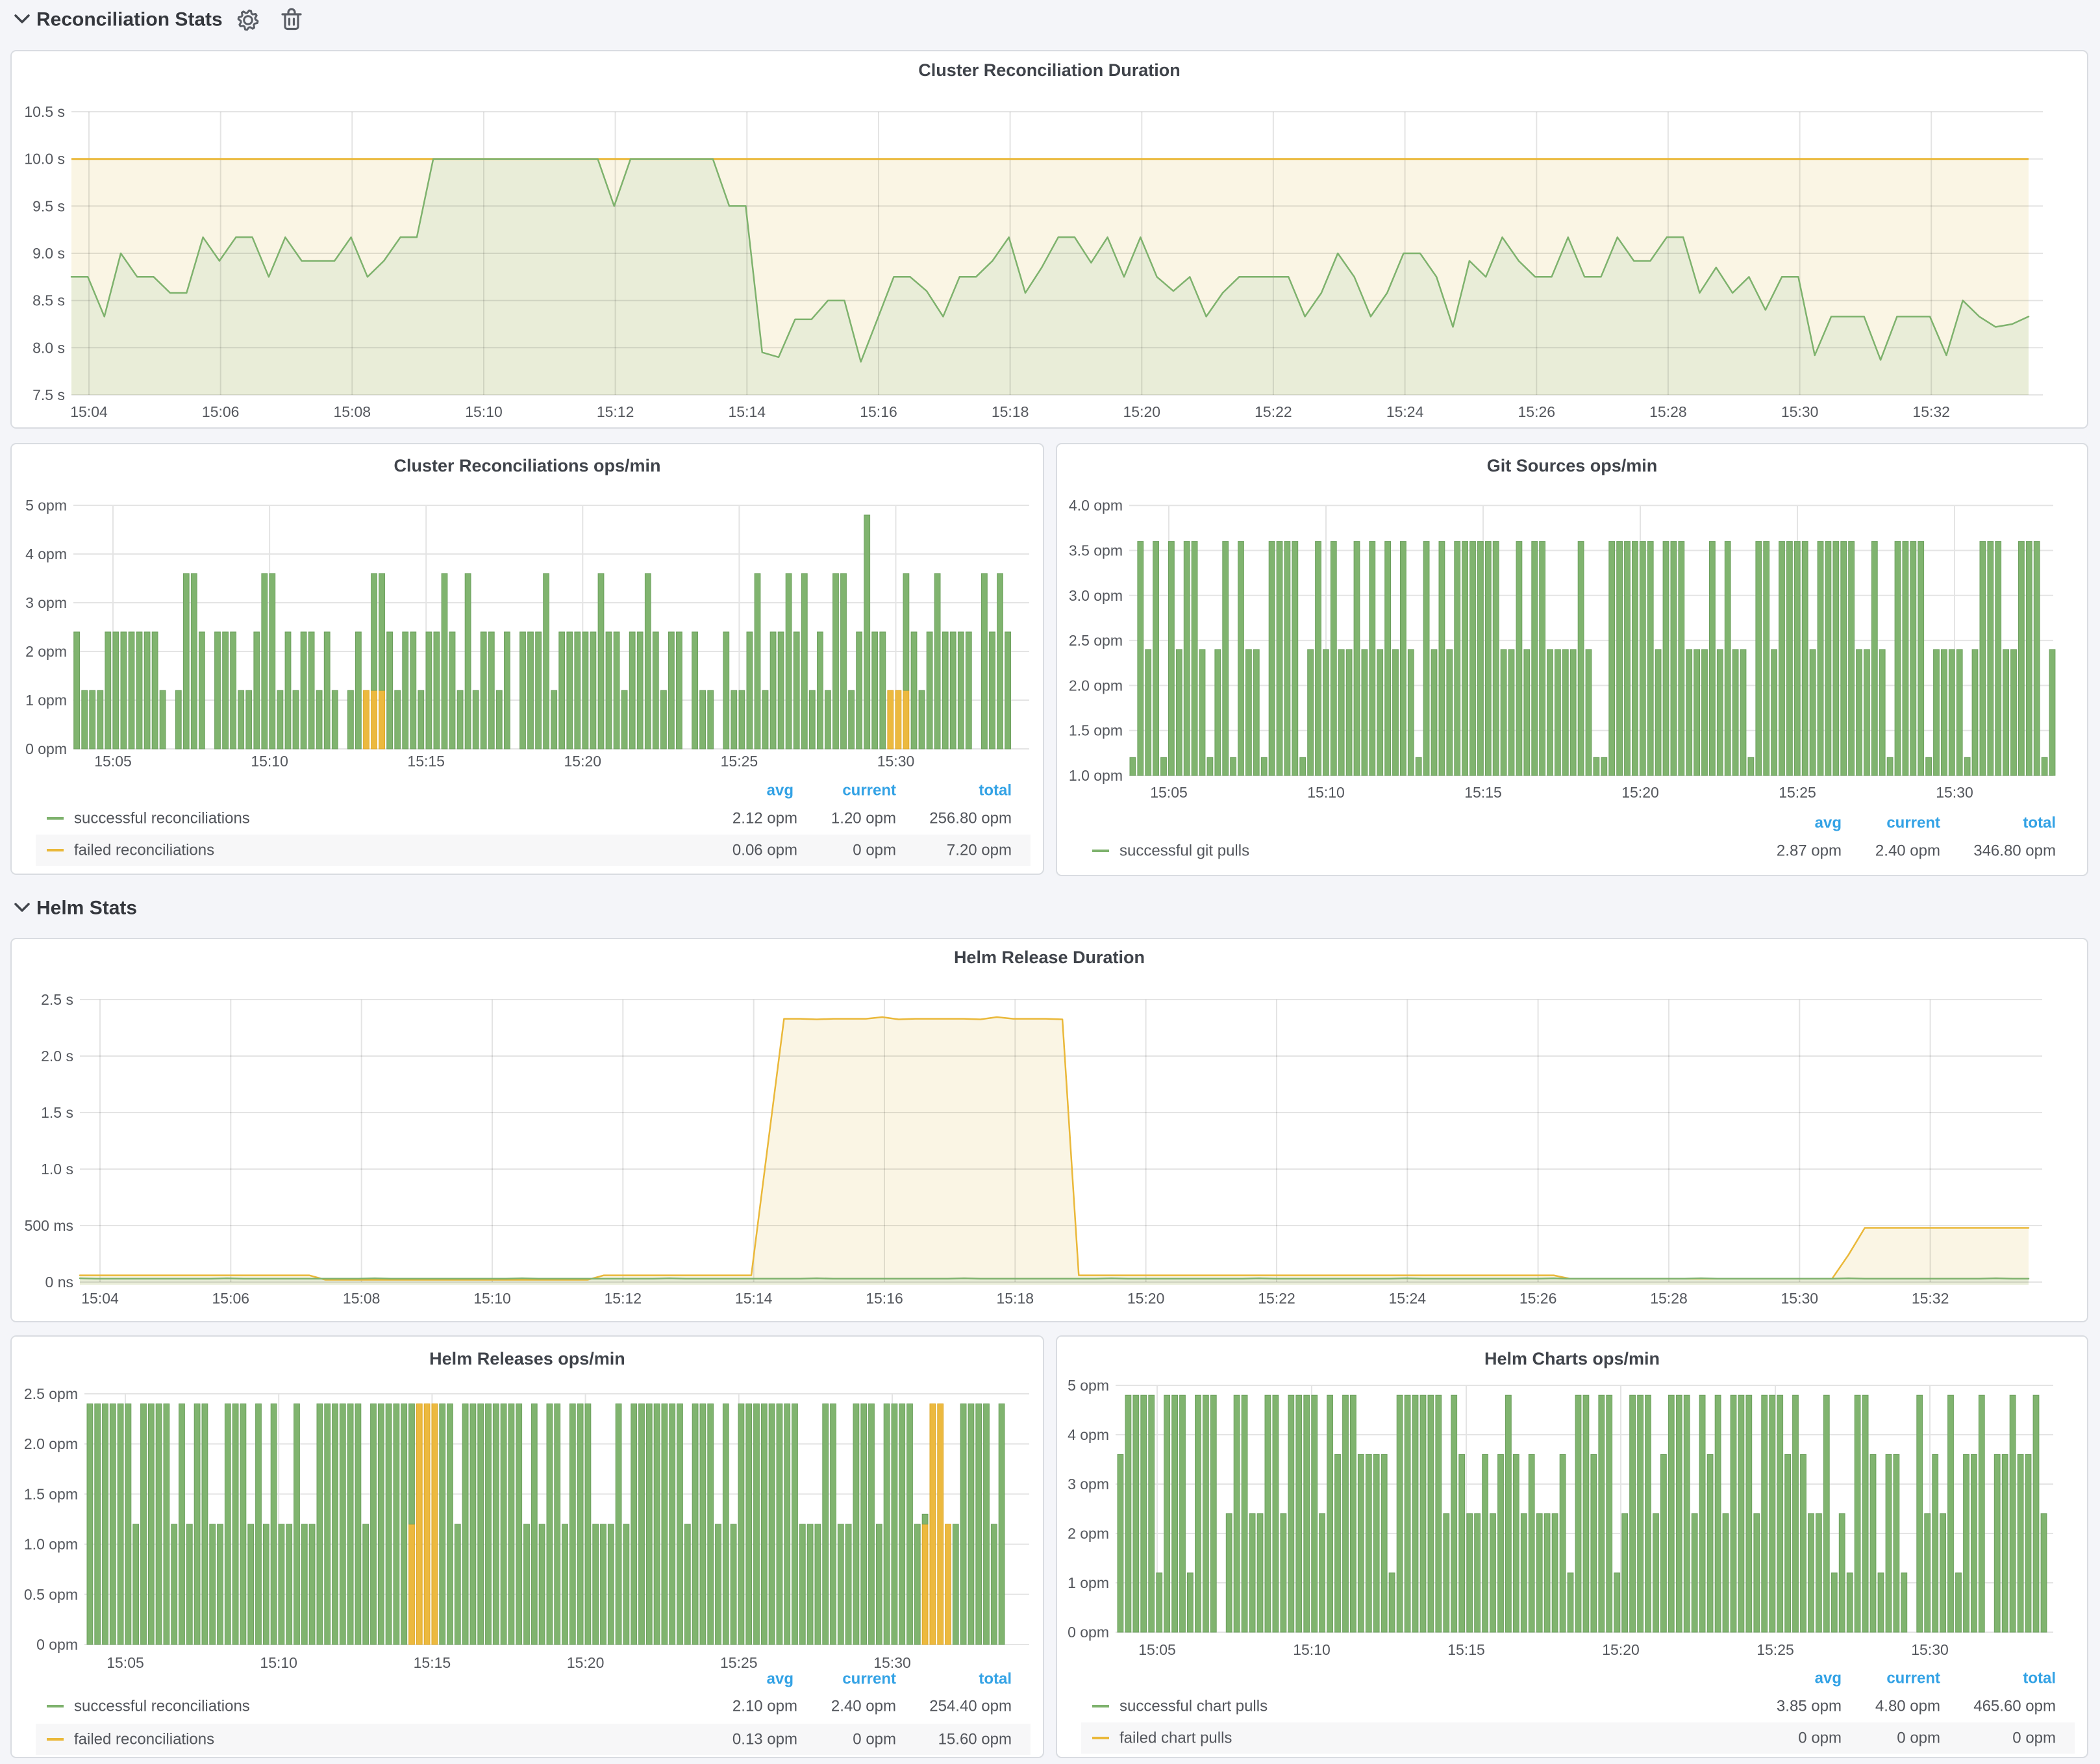 The width and height of the screenshot is (2100, 1764). I want to click on svg-text: 2.40 opm, so click(1907, 851).